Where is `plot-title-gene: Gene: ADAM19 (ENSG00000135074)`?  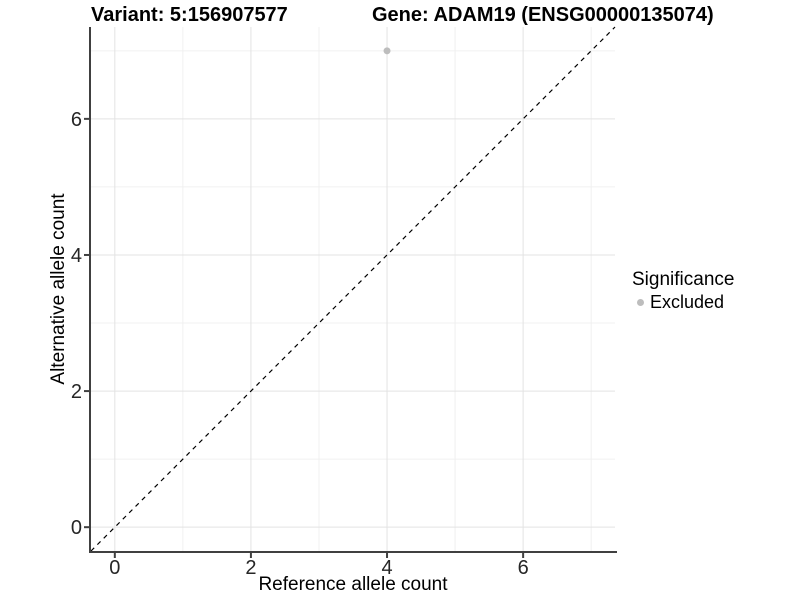 plot-title-gene: Gene: ADAM19 (ENSG00000135074) is located at coordinates (543, 15).